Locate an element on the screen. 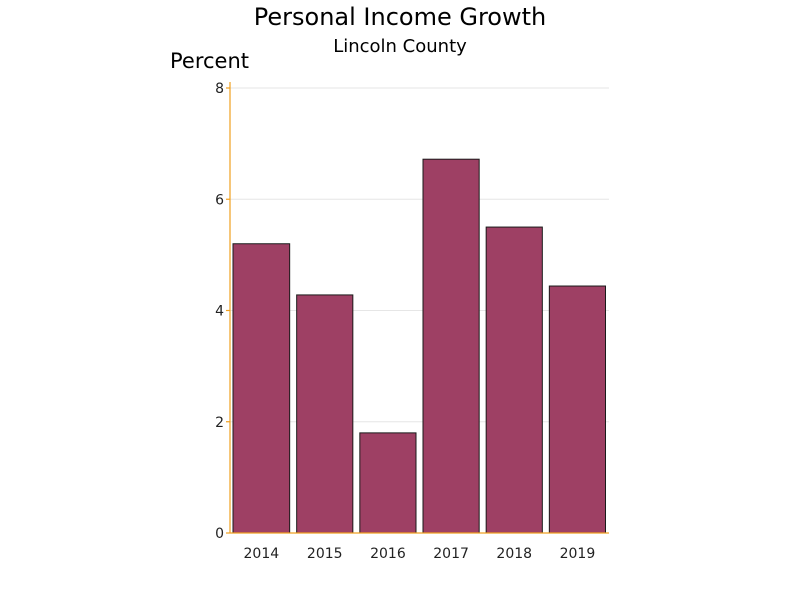 This screenshot has height=605, width=800. x-tick-label: 2014 is located at coordinates (262, 554).